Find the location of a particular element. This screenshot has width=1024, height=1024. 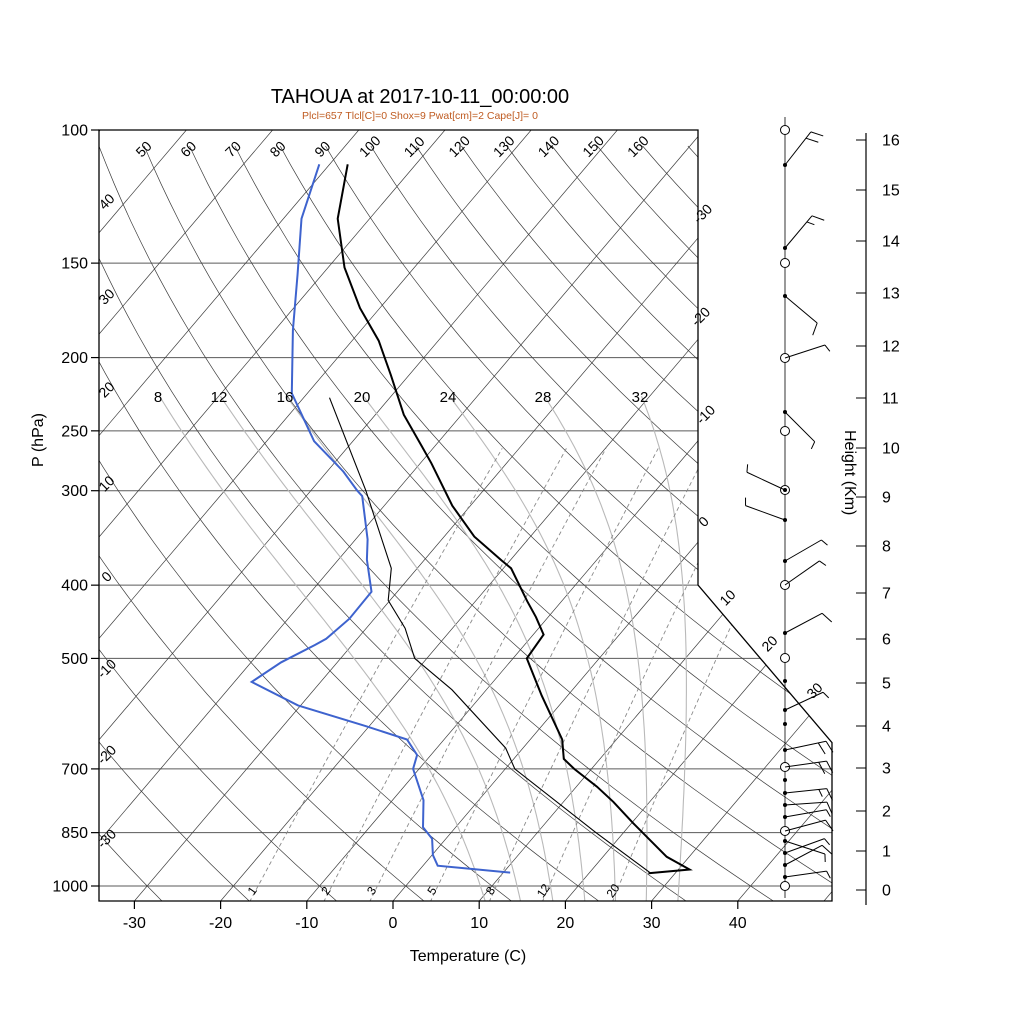

svg-text: 32 is located at coordinates (640, 397).